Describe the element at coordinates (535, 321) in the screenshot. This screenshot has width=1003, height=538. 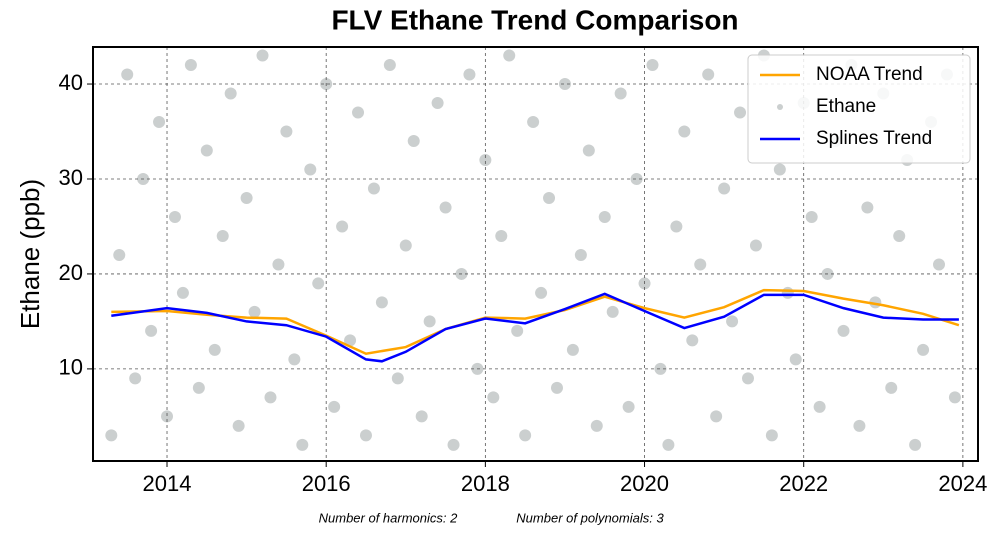
I see `trend-line` at that location.